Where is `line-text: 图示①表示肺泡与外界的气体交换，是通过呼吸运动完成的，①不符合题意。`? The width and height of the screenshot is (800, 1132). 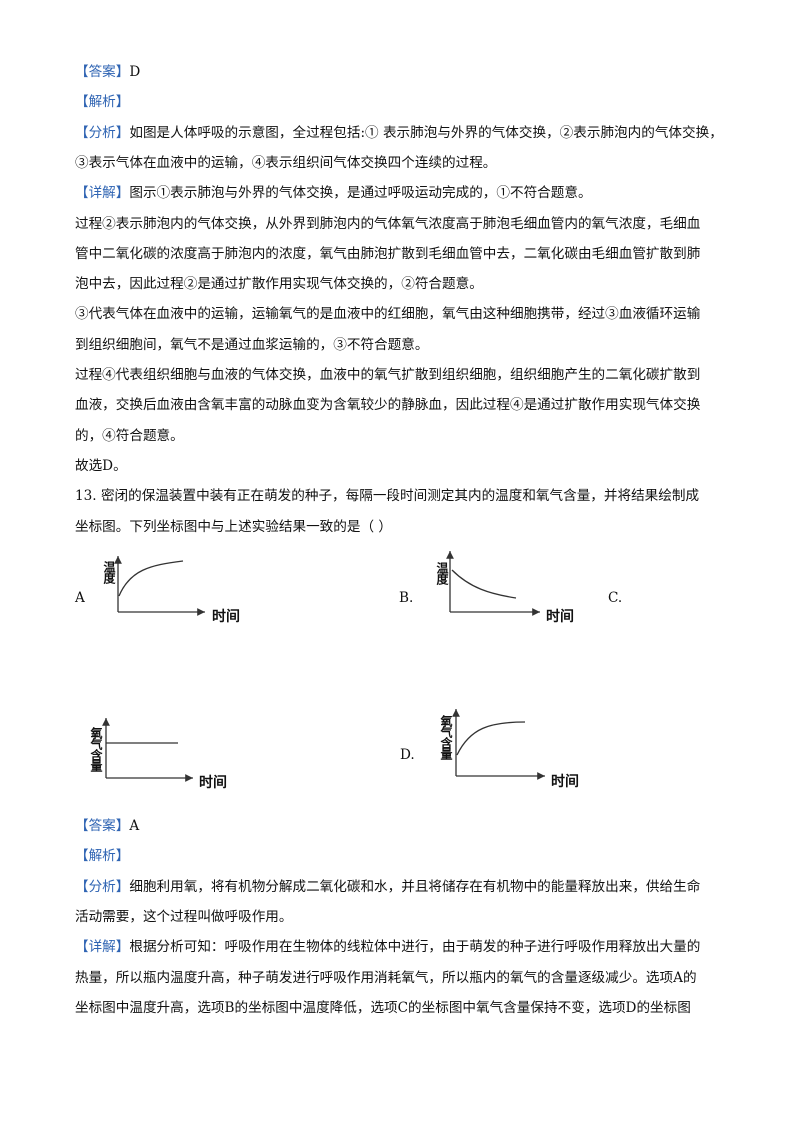
line-text: 图示①表示肺泡与外界的气体交换，是通过呼吸运动完成的，①不符合题意。 is located at coordinates (360, 193).